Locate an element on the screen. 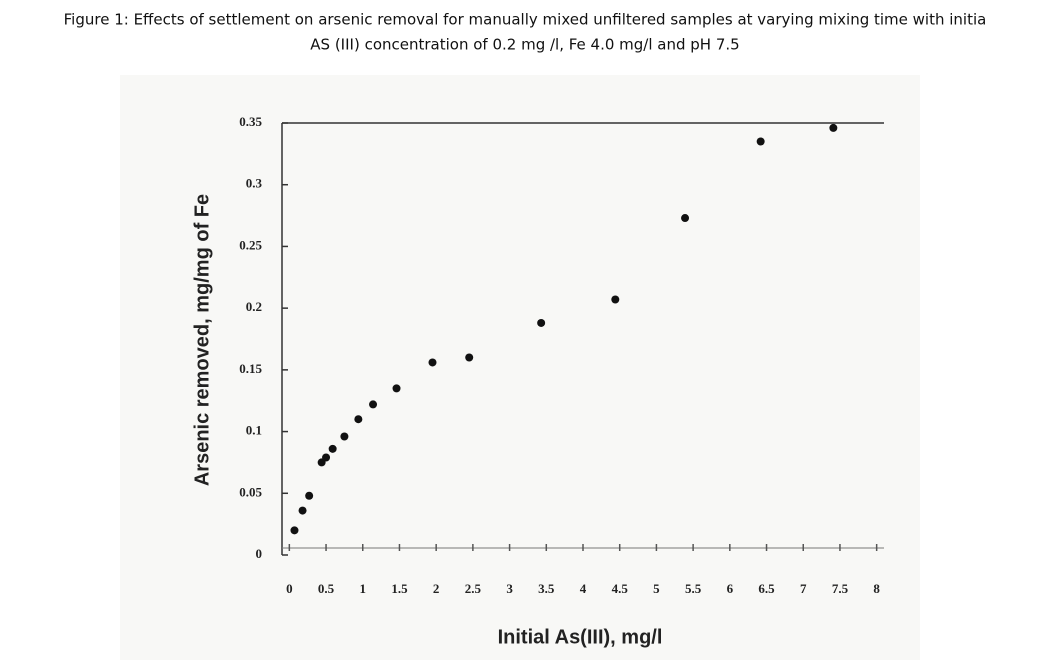 Image resolution: width=1050 pixels, height=660 pixels. x-tick-label: 2.5 is located at coordinates (473, 588).